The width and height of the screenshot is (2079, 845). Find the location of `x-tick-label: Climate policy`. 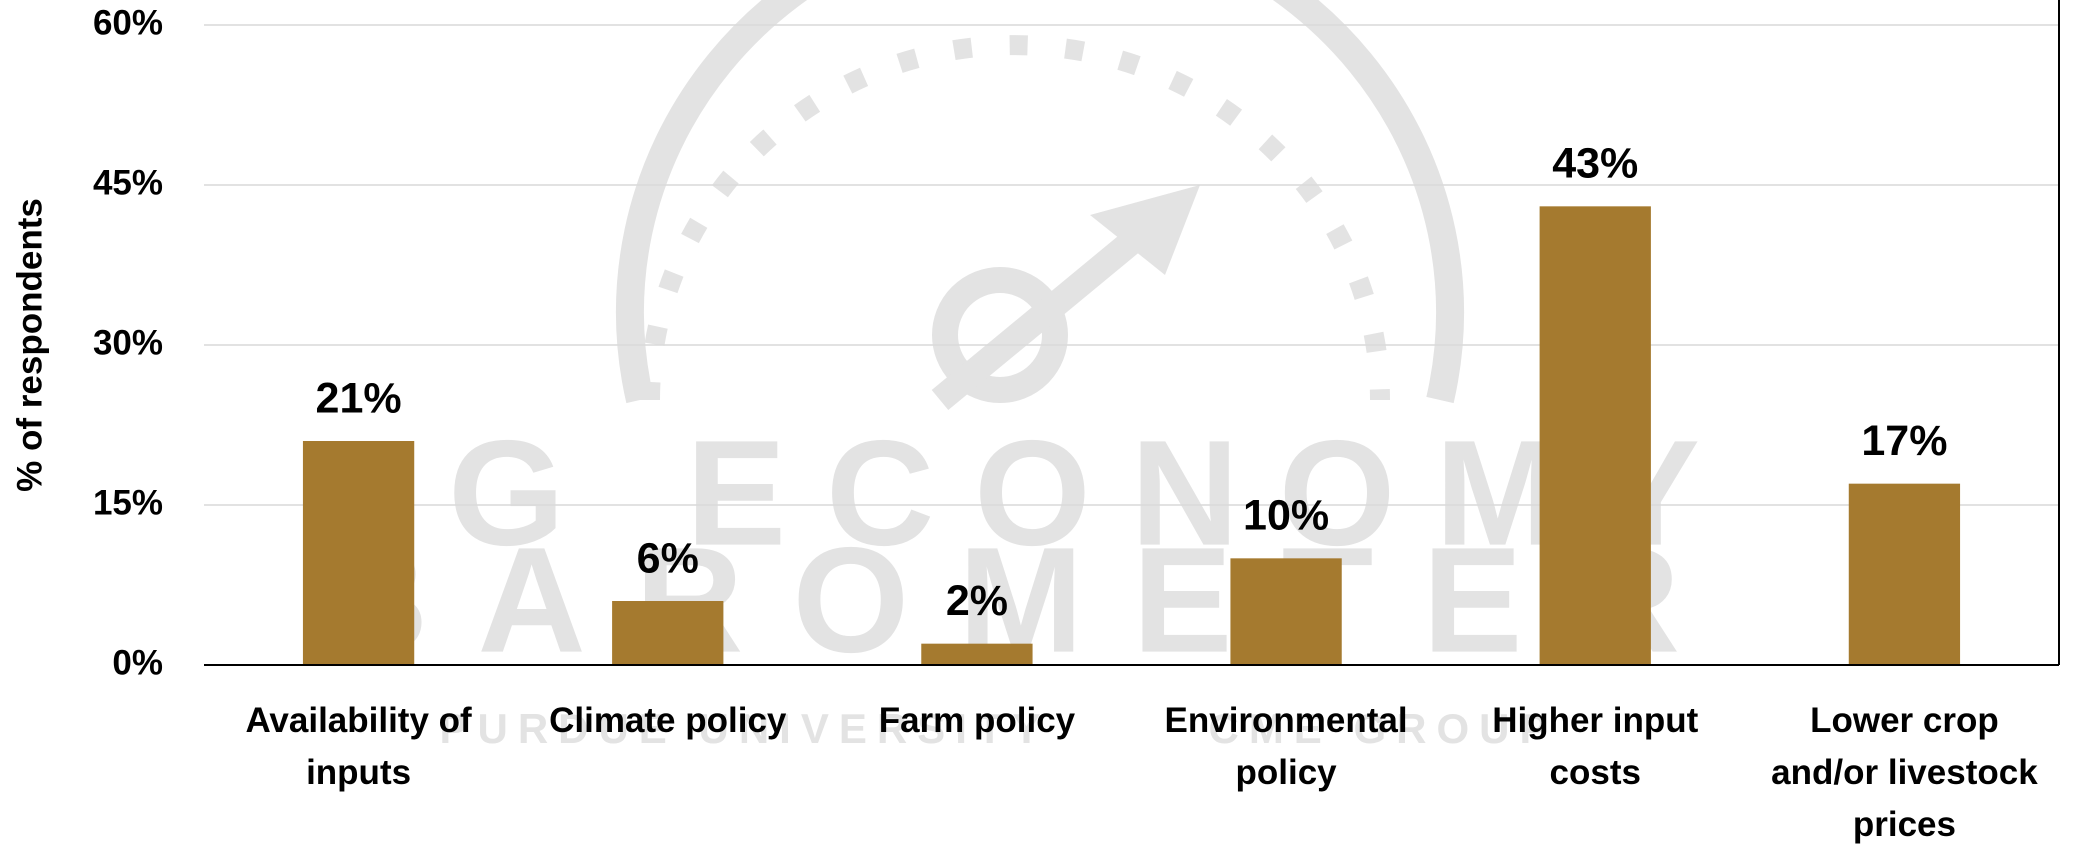

x-tick-label: Climate policy is located at coordinates (668, 720).